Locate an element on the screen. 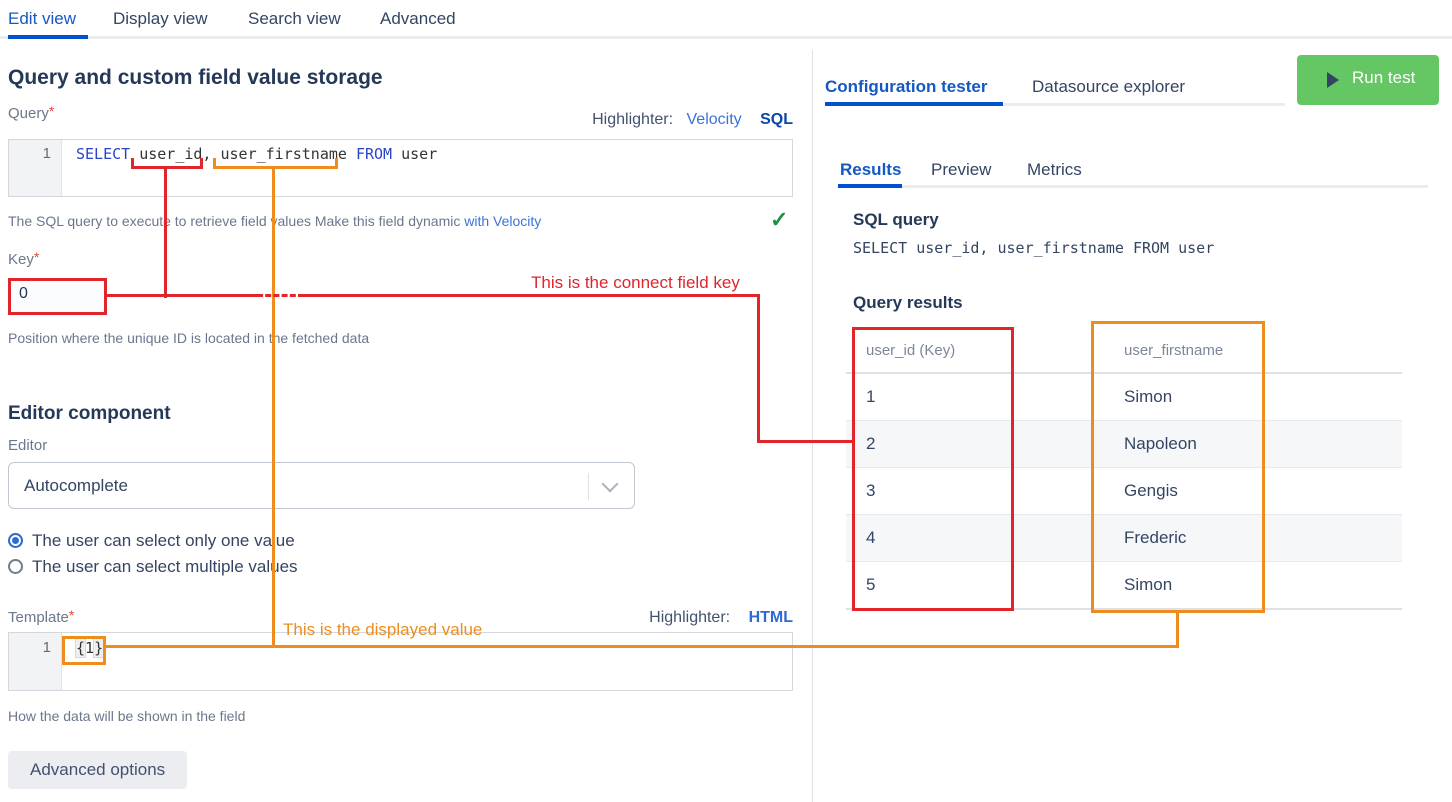 The width and height of the screenshot is (1452, 802). subtab-results: Results is located at coordinates (871, 169).